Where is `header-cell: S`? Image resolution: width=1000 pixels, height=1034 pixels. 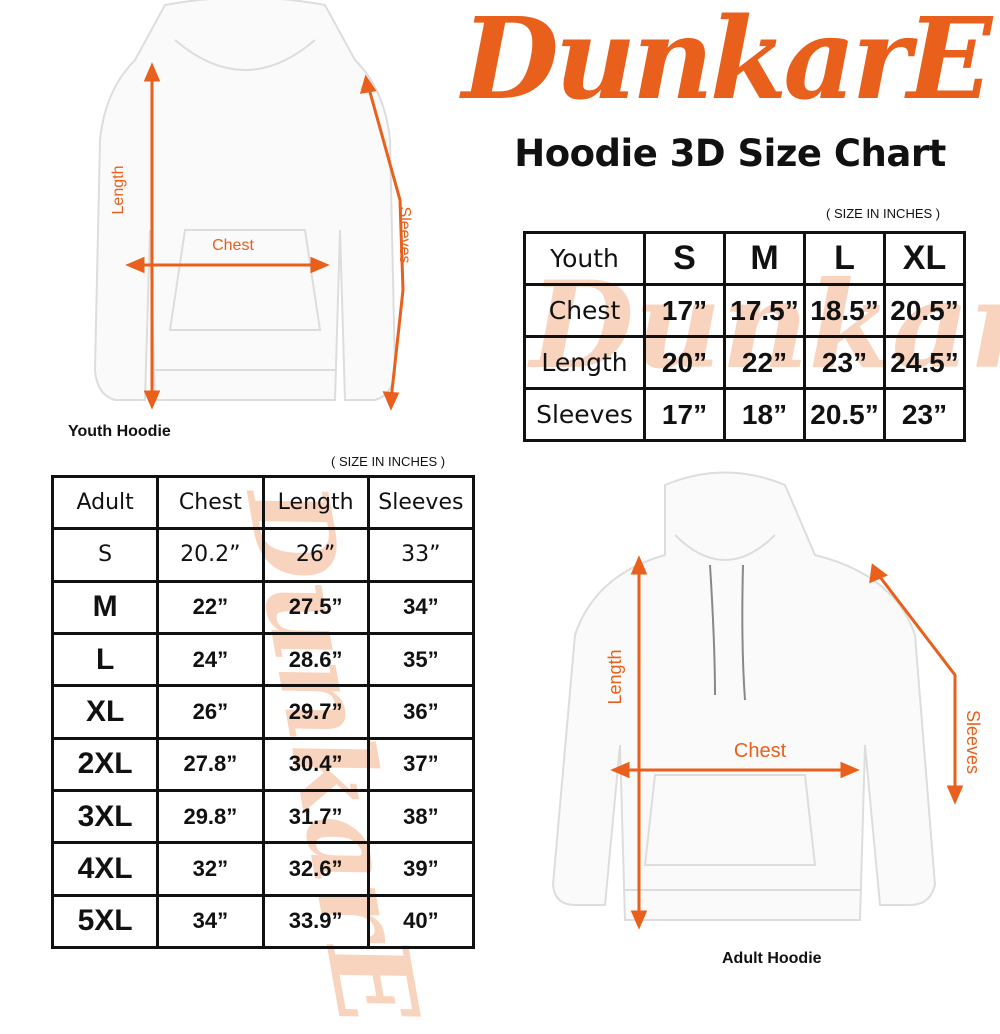 header-cell: S is located at coordinates (684, 258).